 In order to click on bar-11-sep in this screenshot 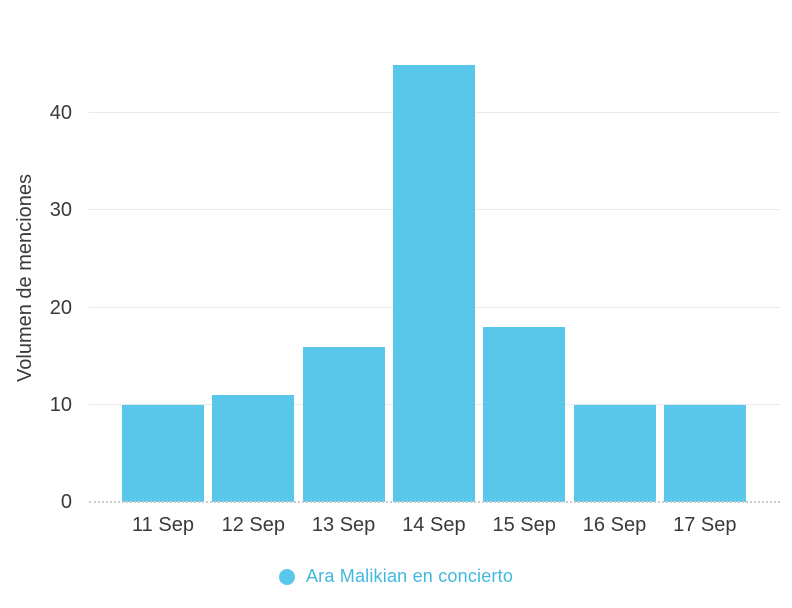, I will do `click(163, 453)`.